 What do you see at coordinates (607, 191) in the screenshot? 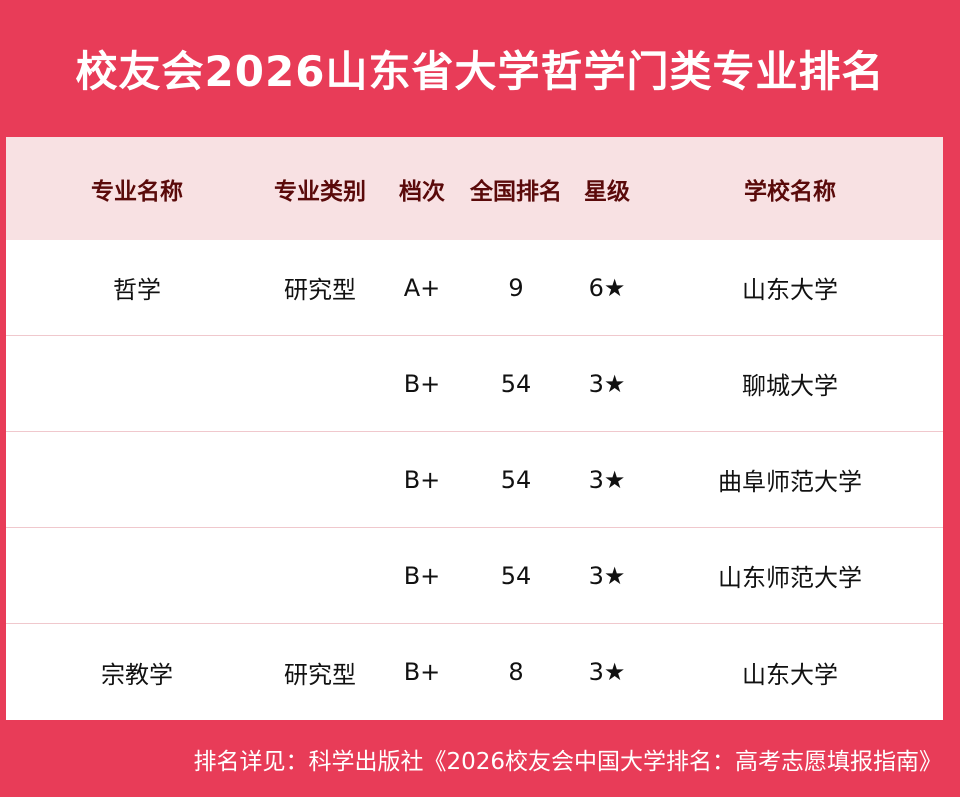
I see `column-header: 星级` at bounding box center [607, 191].